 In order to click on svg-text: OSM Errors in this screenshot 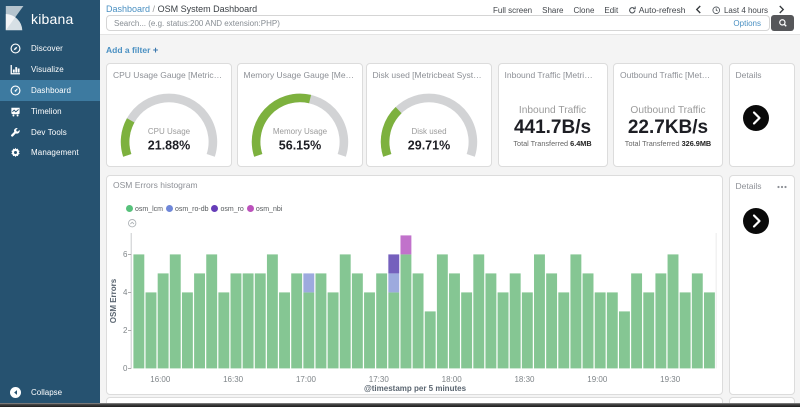, I will do `click(113, 300)`.